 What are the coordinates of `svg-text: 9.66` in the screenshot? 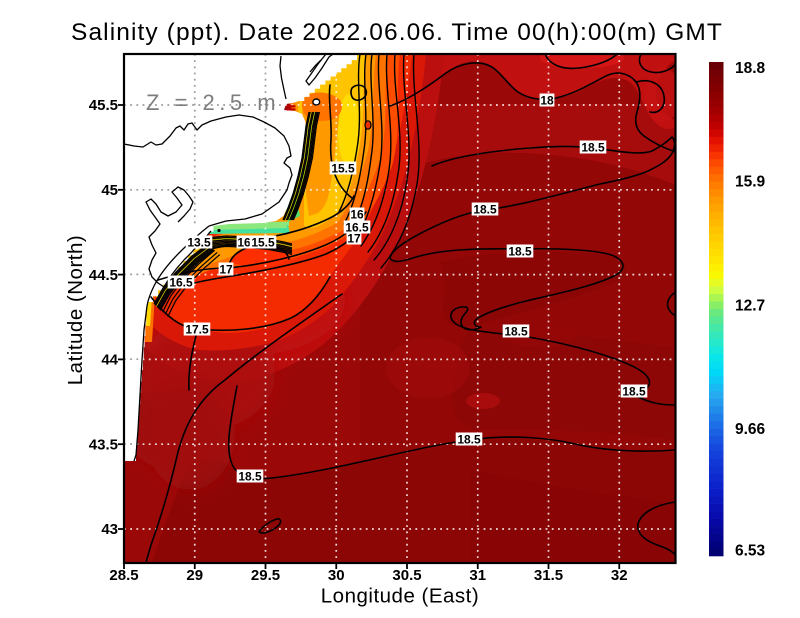 It's located at (750, 429).